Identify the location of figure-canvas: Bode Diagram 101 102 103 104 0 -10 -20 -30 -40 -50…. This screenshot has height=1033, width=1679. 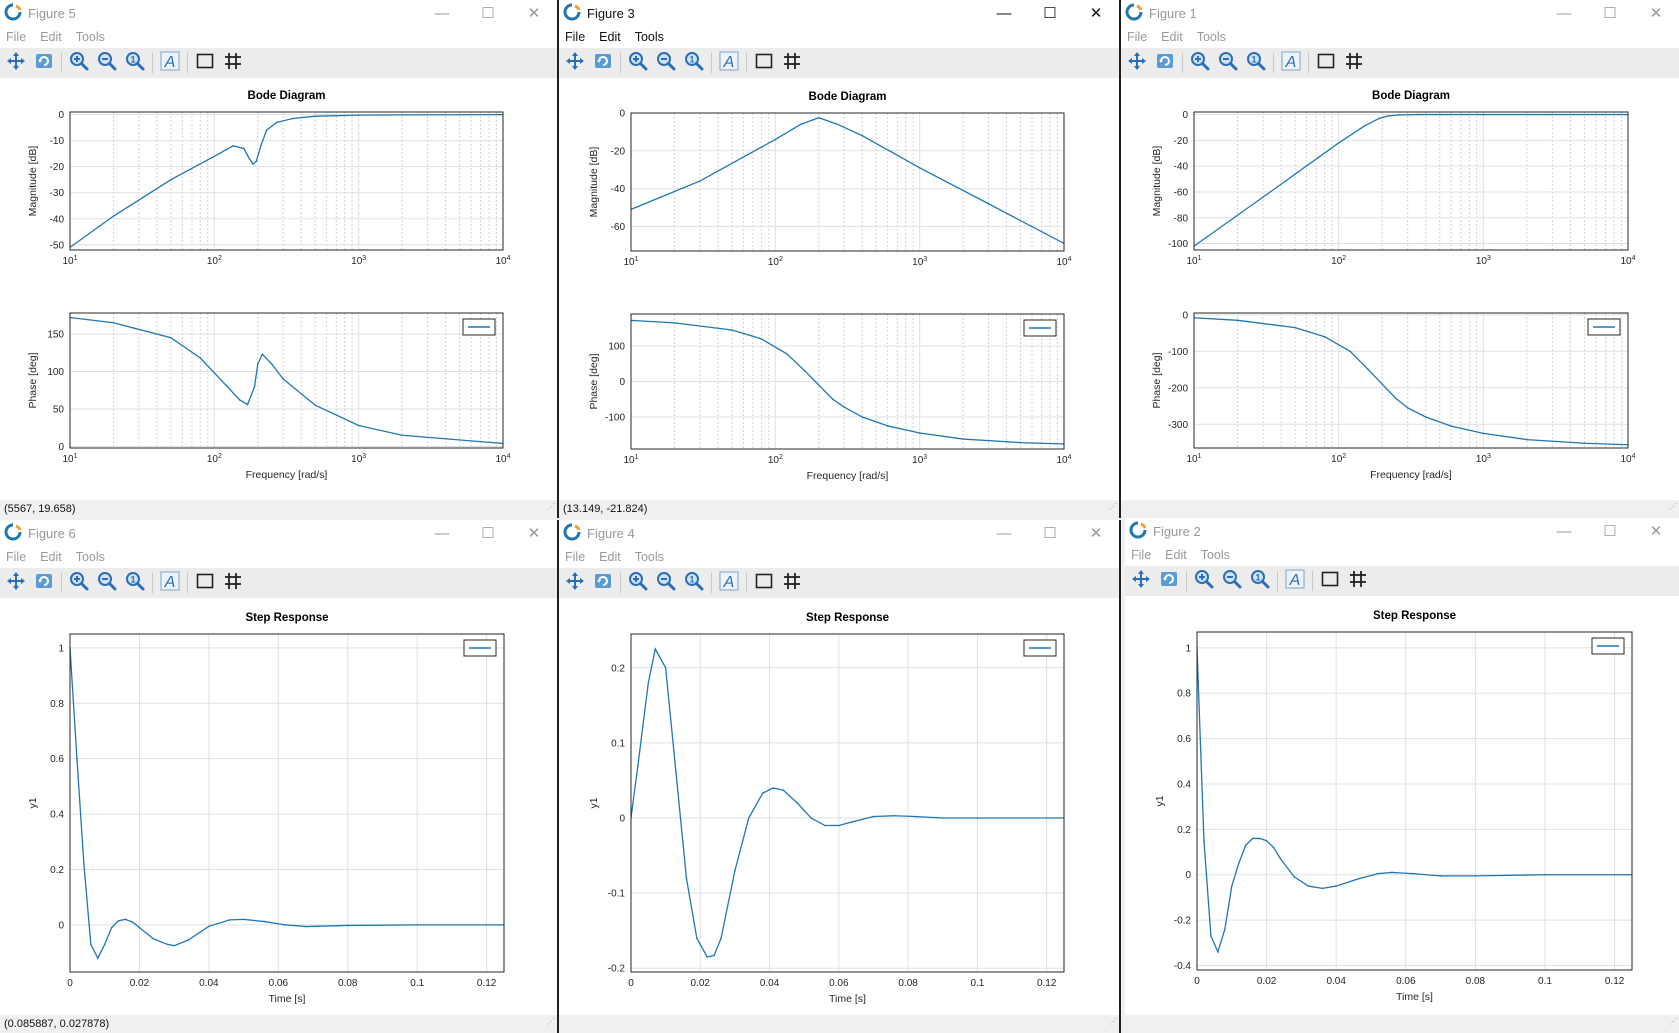
(278, 289).